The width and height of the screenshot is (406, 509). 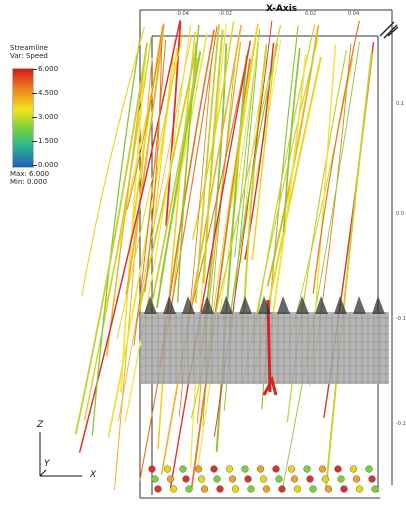 I want to click on x-axis-title: X-Axis, so click(x=282, y=9).